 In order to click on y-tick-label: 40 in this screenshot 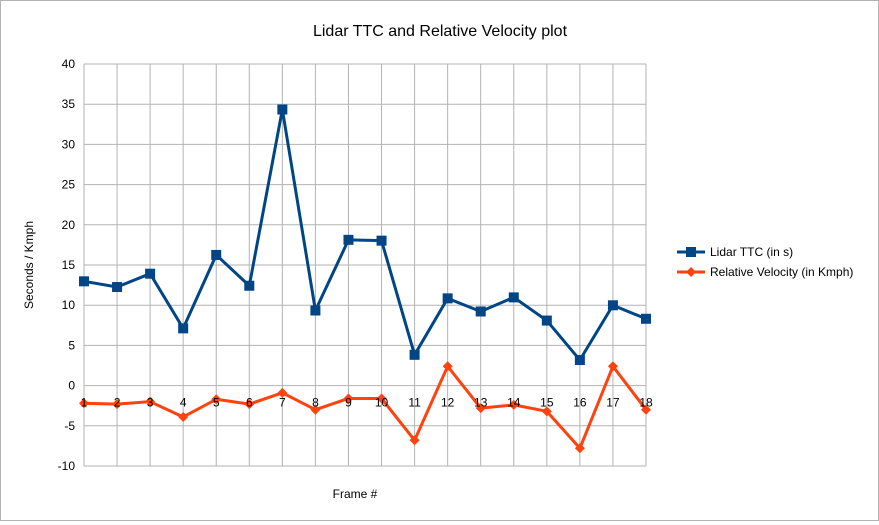, I will do `click(69, 64)`.